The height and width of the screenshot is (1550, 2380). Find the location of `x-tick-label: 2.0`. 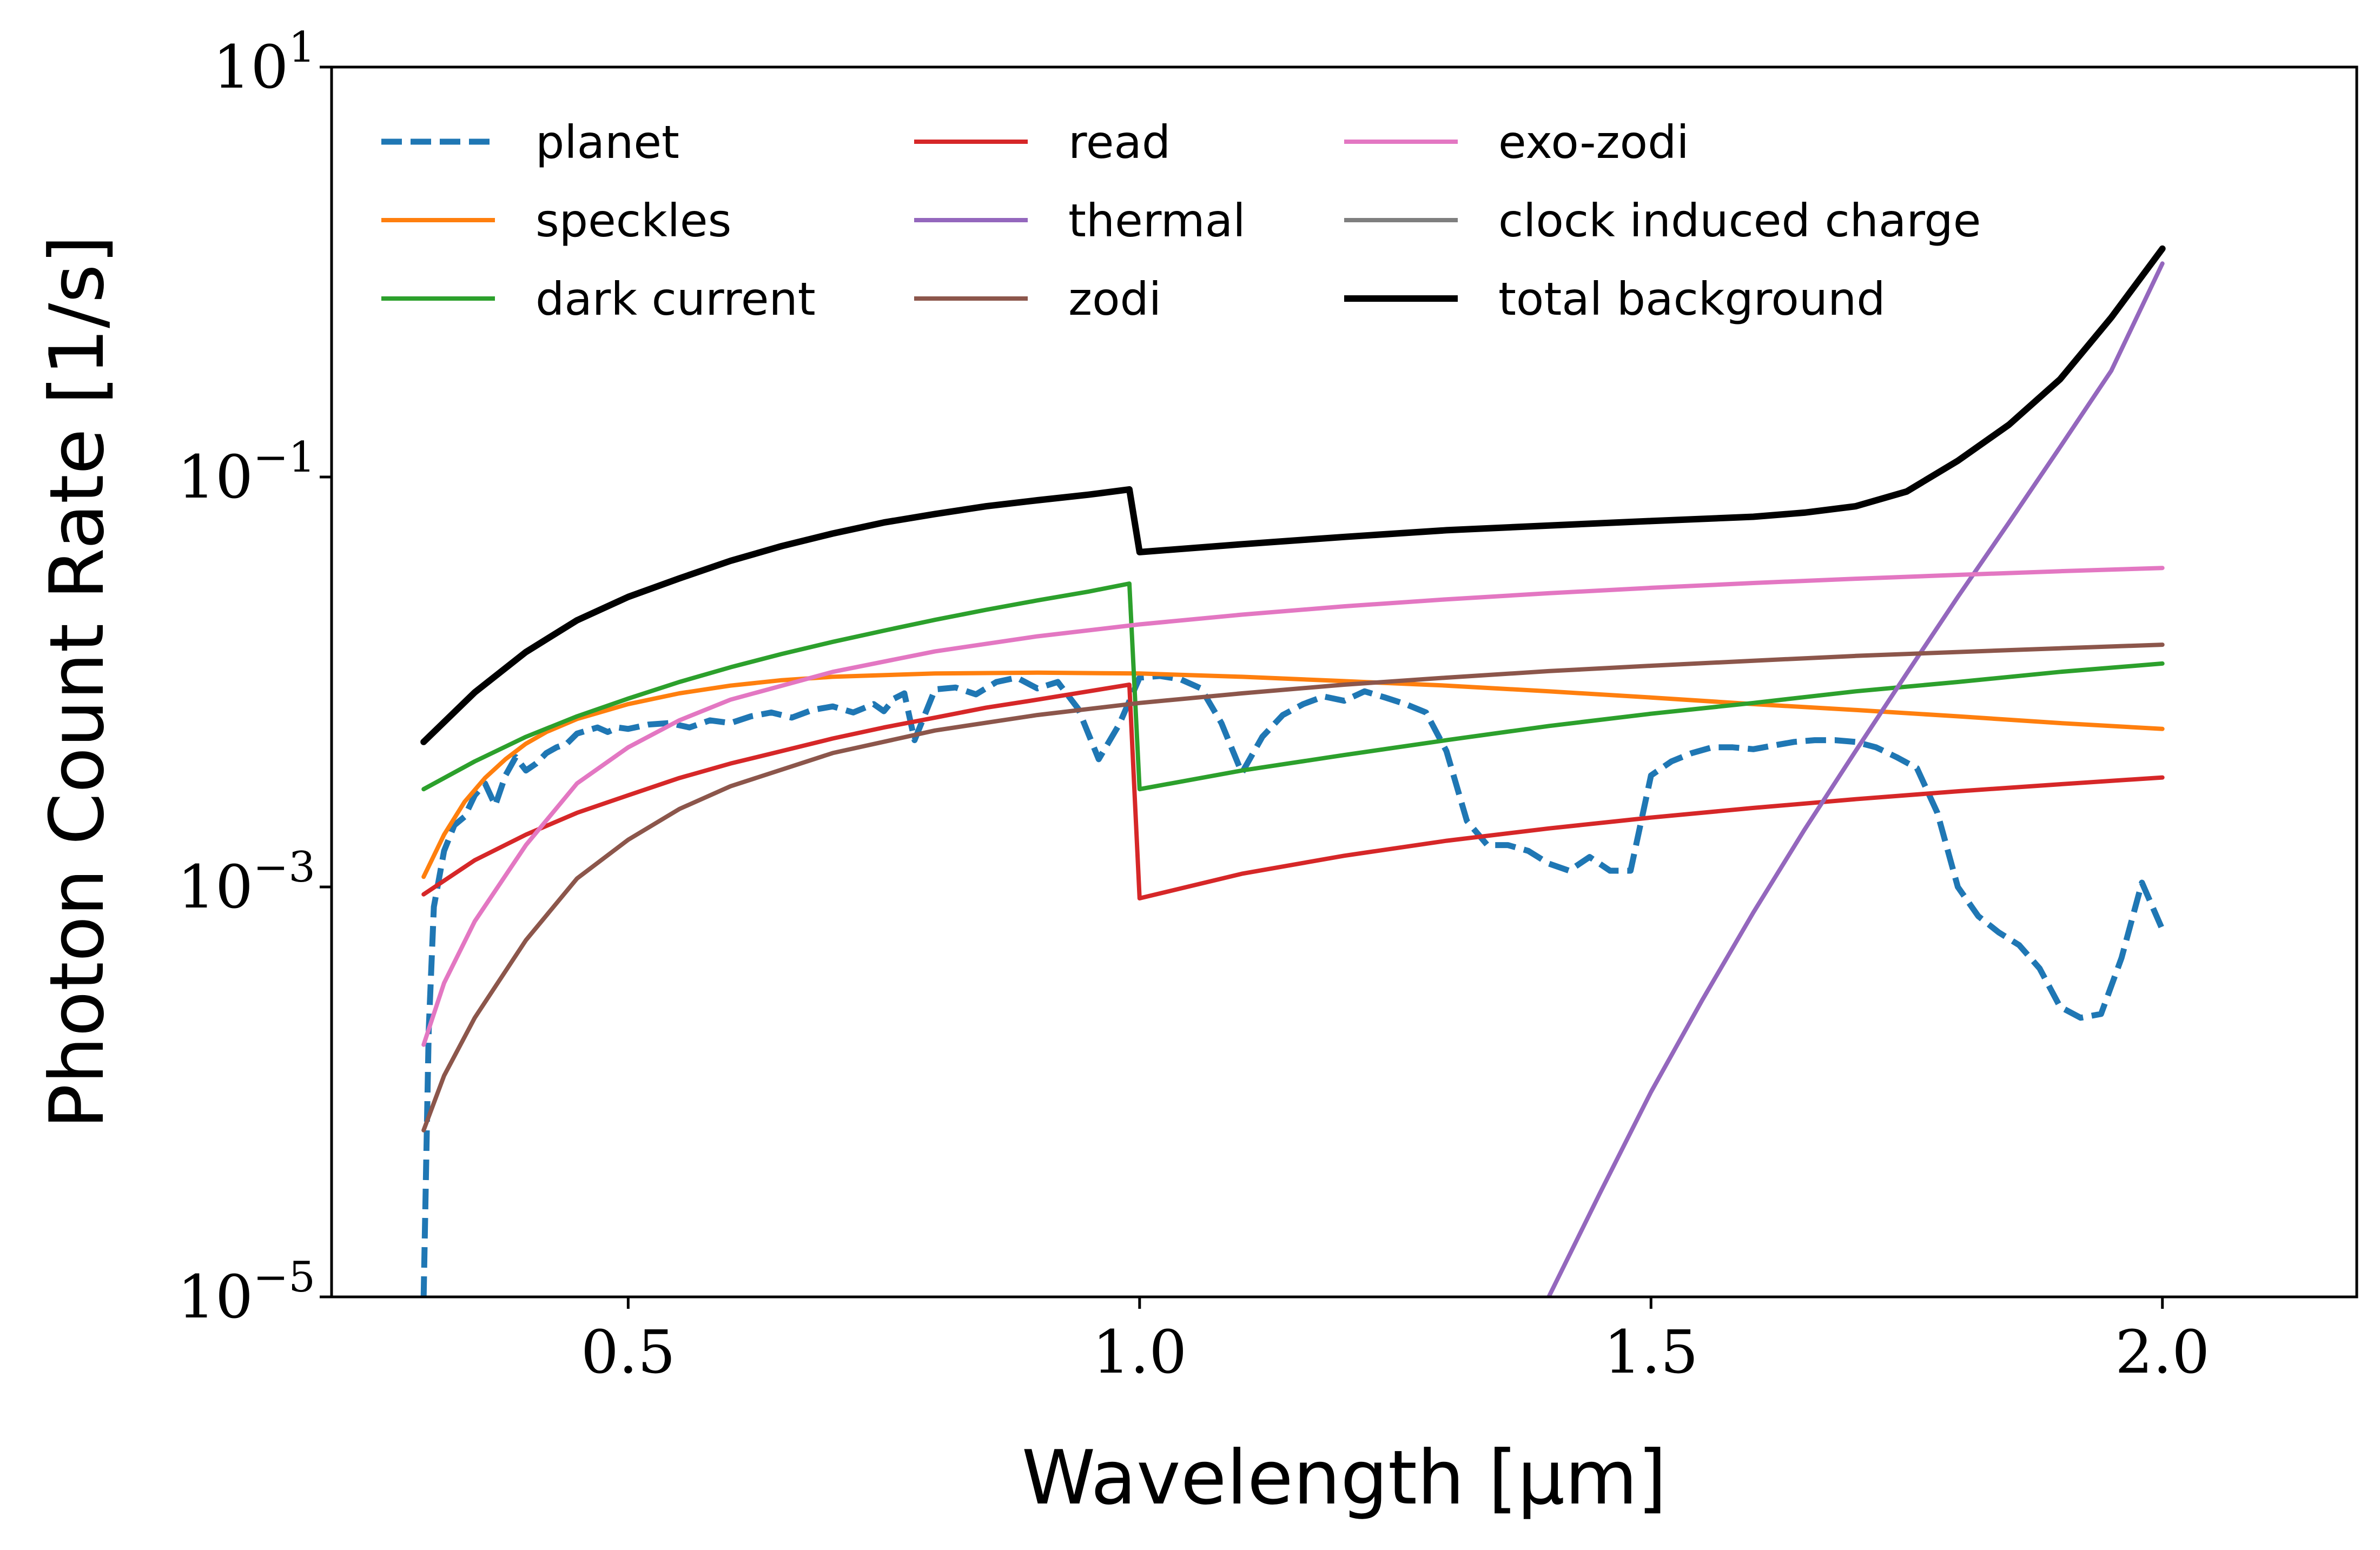

x-tick-label: 2.0 is located at coordinates (2162, 1352).